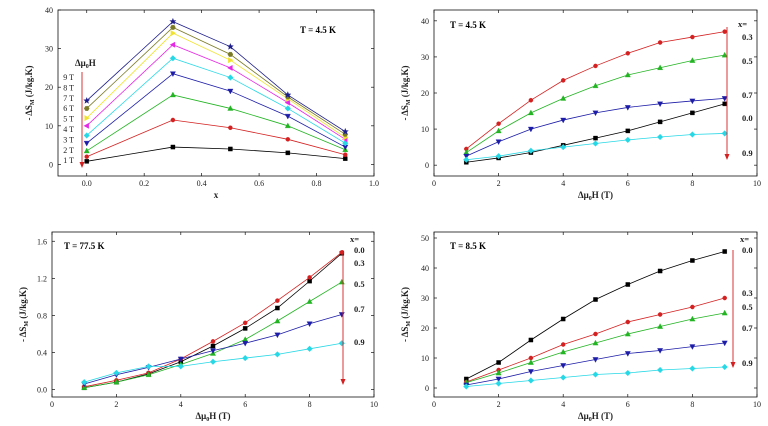 This screenshot has width=768, height=426. Describe the element at coordinates (317, 183) in the screenshot. I see `x-tick-label: 0.8` at that location.